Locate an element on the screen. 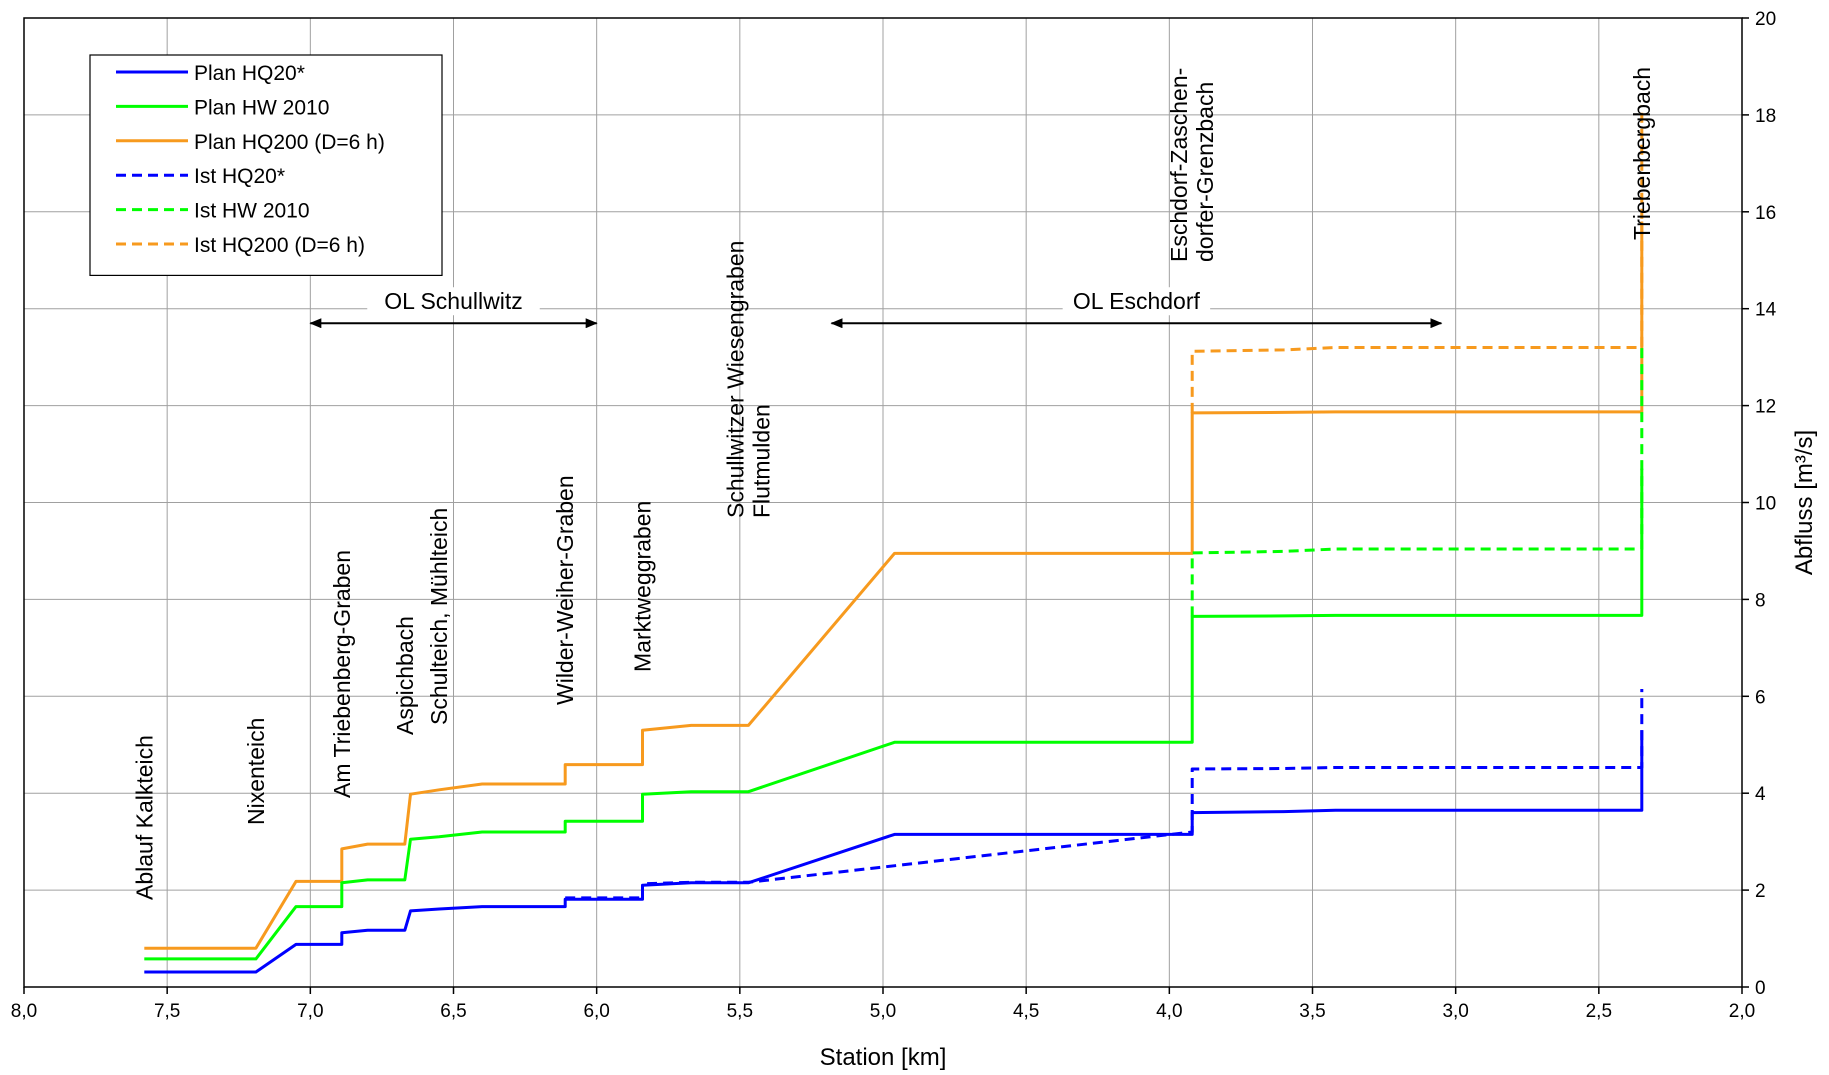 This screenshot has height=1075, width=1829. x-tick-label: 7,5 is located at coordinates (167, 1011).